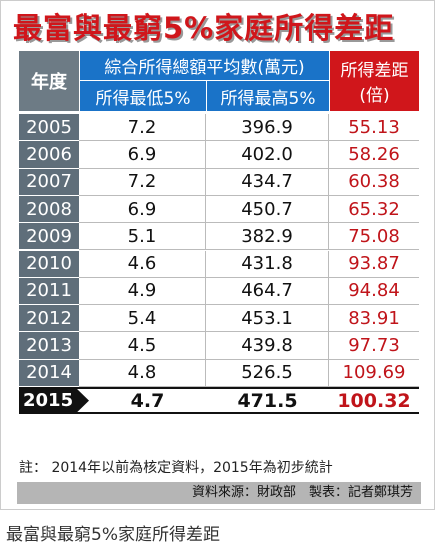 The width and height of the screenshot is (435, 551). I want to click on year-header: 年度, so click(49, 81).